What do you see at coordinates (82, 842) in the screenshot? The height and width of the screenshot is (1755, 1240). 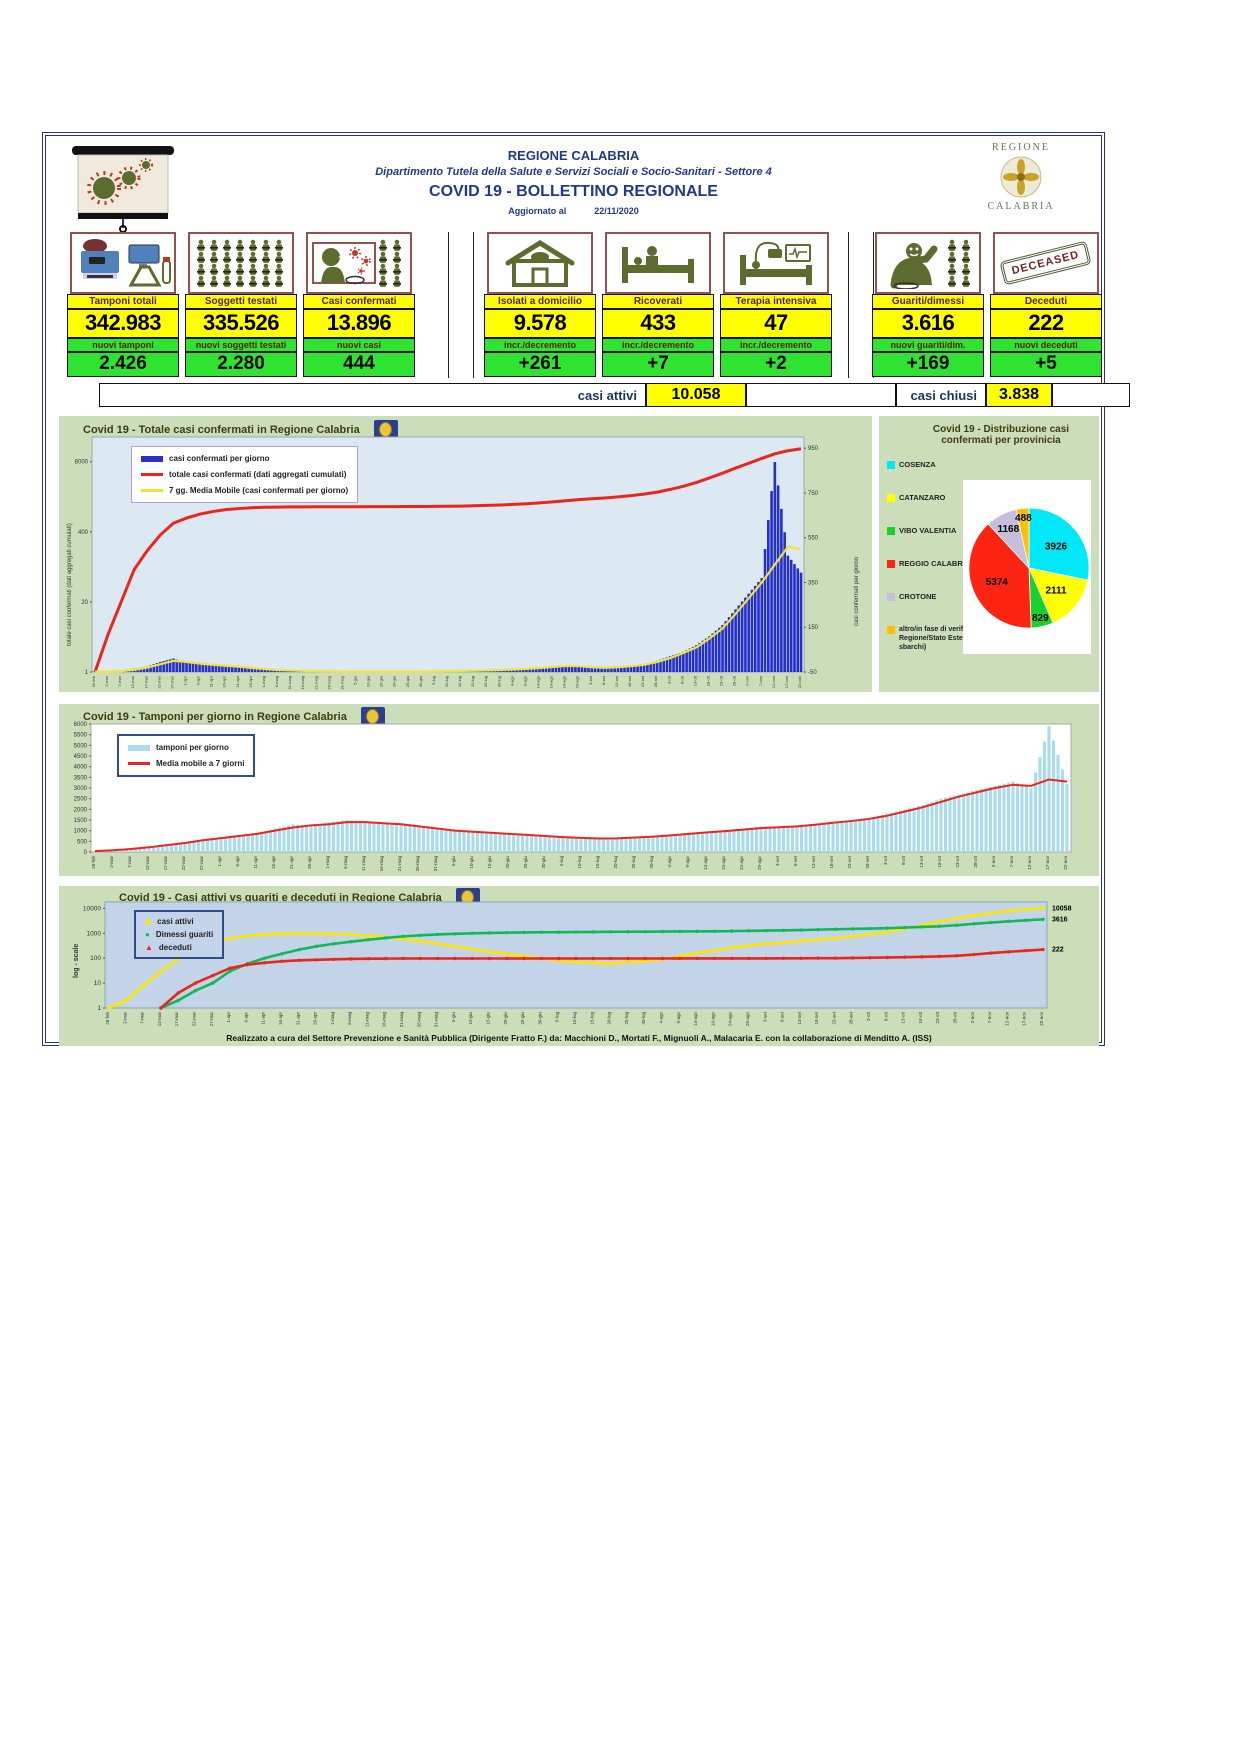 I see `svg-text: 500` at bounding box center [82, 842].